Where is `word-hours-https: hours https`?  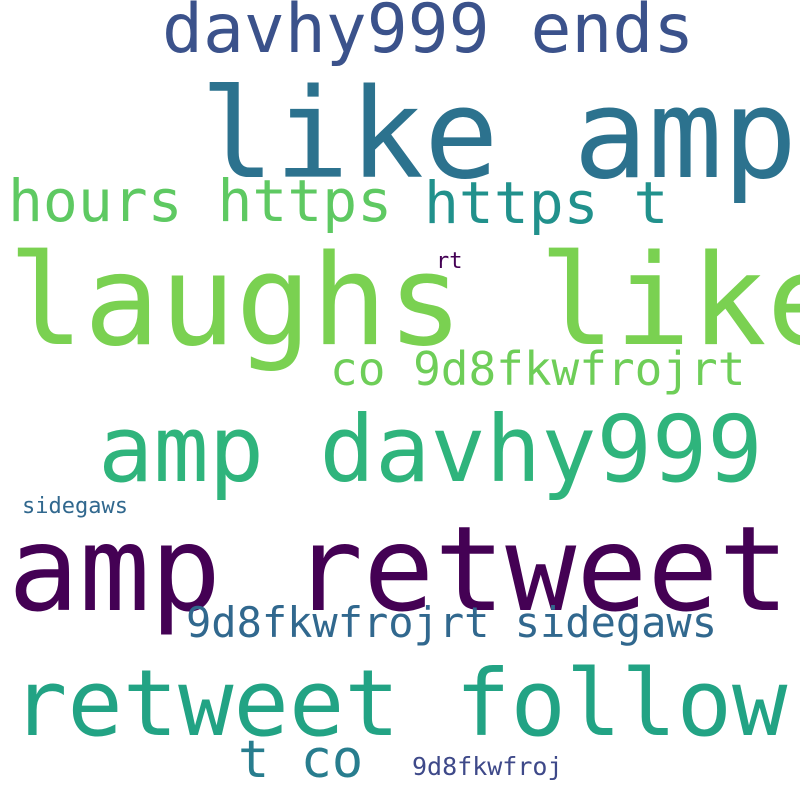 word-hours-https: hours https is located at coordinates (200, 201).